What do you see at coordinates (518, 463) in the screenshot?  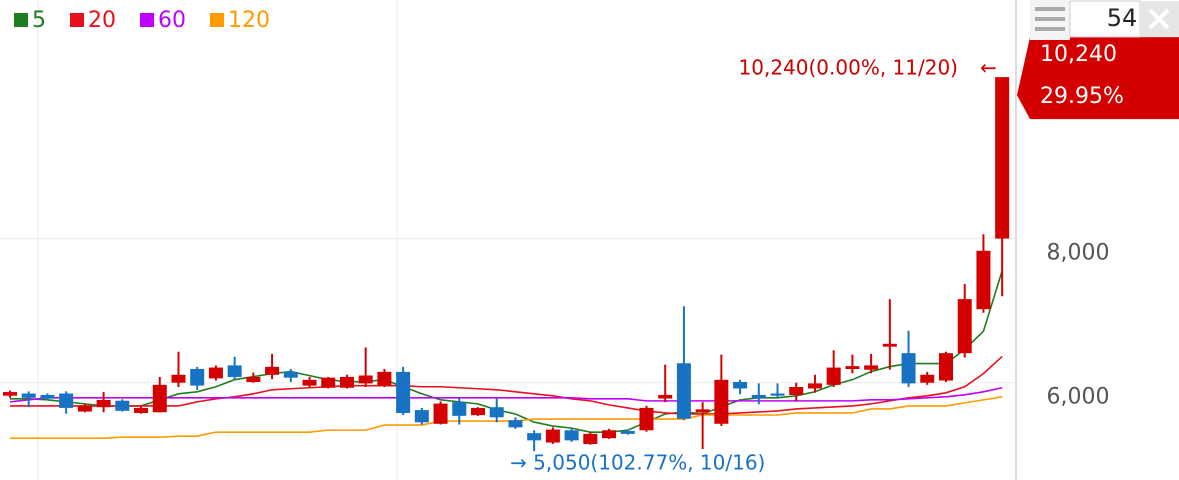 I see `min-arrow: →` at bounding box center [518, 463].